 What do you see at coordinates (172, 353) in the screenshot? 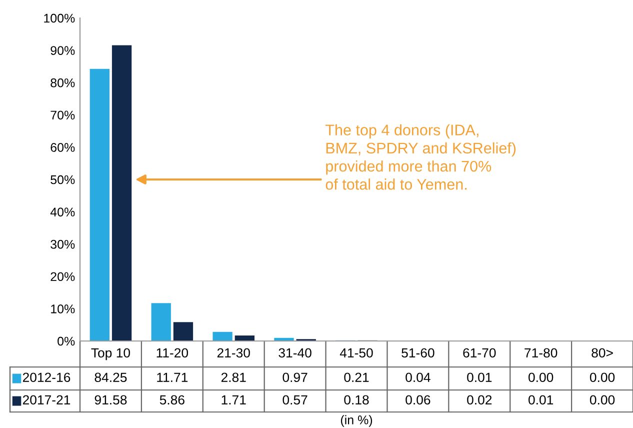
I see `x-tick-label: 11-20` at bounding box center [172, 353].